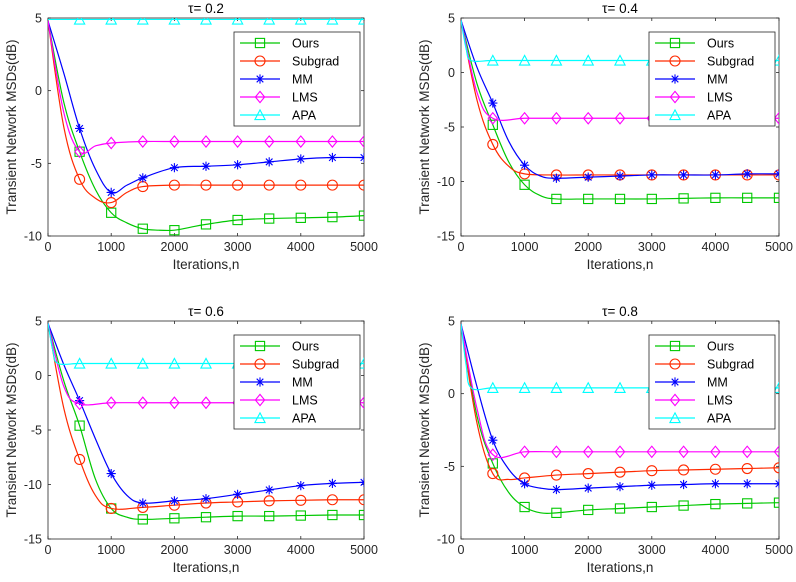 This screenshot has width=796, height=582. What do you see at coordinates (206, 8) in the screenshot?
I see `chart-title: τ= 0.2` at bounding box center [206, 8].